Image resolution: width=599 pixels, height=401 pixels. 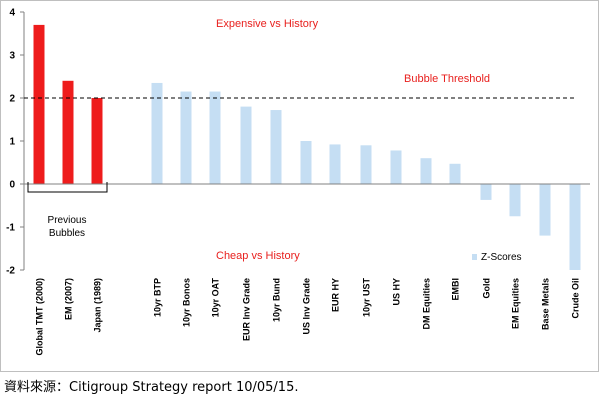 What do you see at coordinates (187, 302) in the screenshot?
I see `x-tick-label: 10yr Bonos` at bounding box center [187, 302].